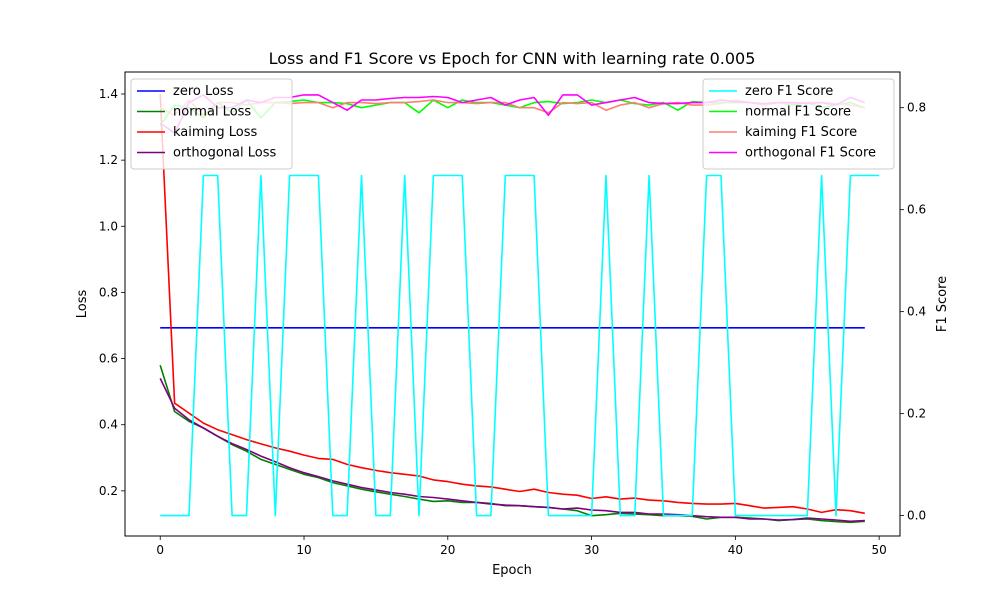 The image size is (1000, 600). I want to click on y-left-tick-label: 1.4, so click(108, 94).